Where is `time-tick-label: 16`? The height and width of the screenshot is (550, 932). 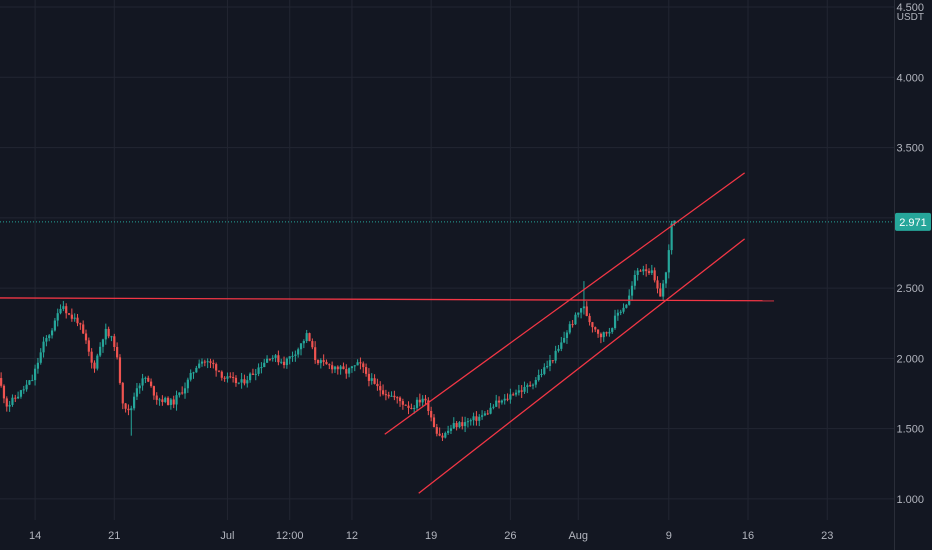
time-tick-label: 16 is located at coordinates (748, 536).